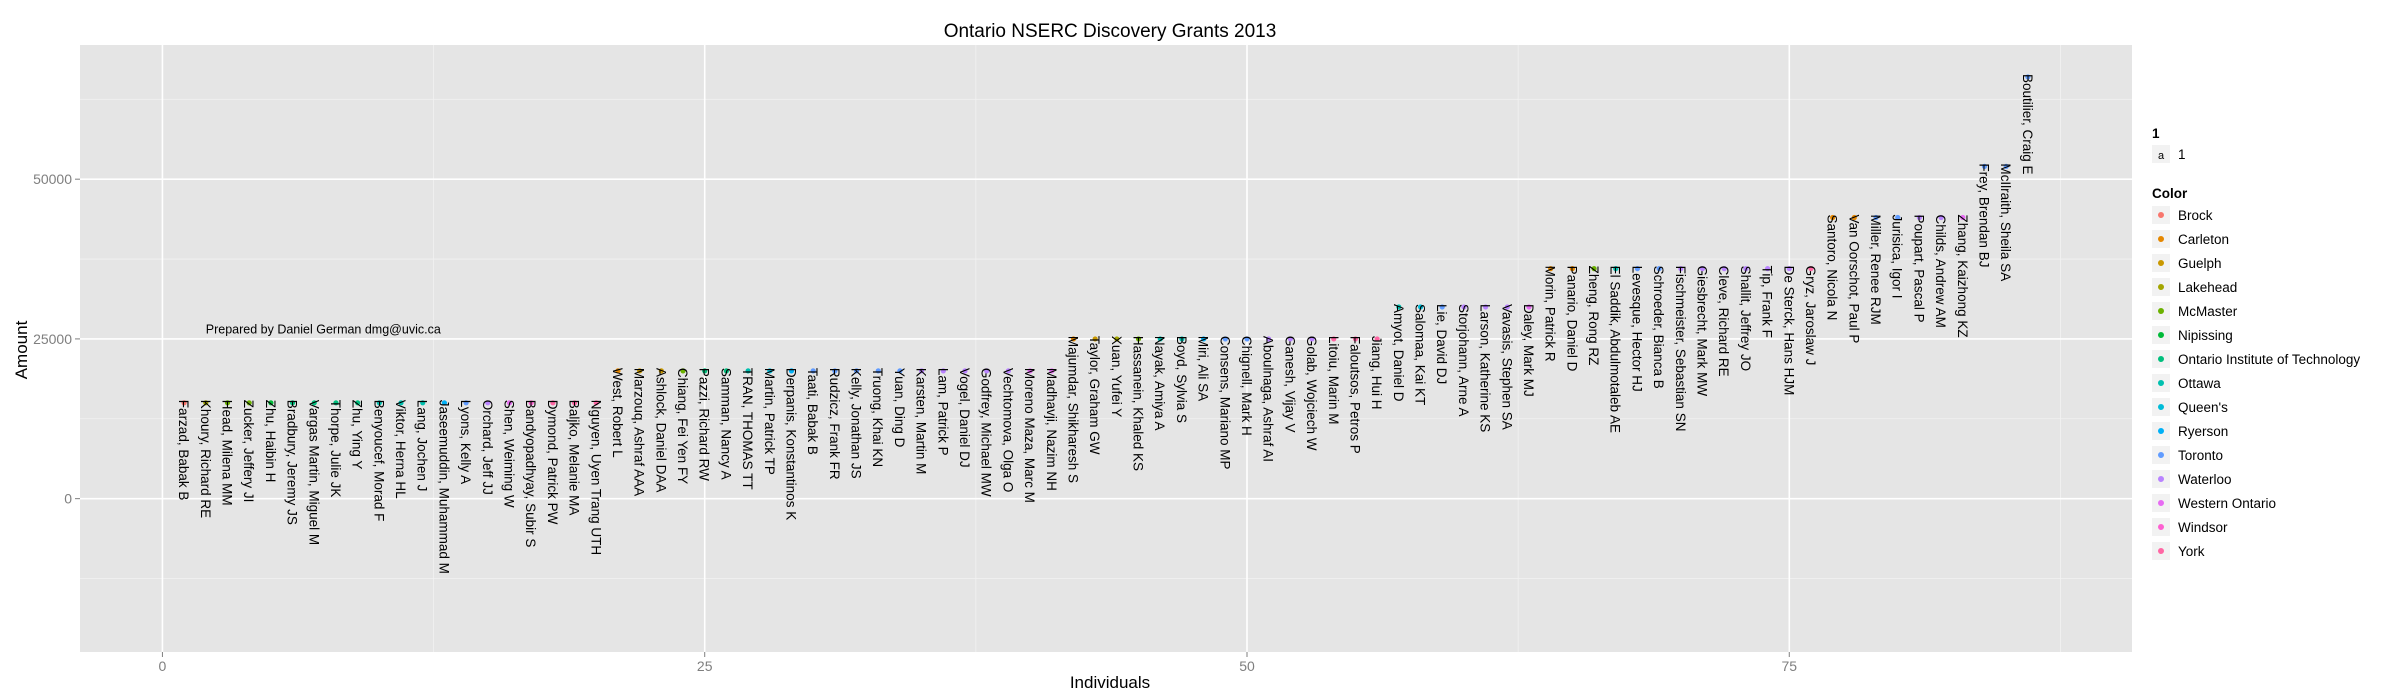 This screenshot has height=700, width=2400. Describe the element at coordinates (899, 408) in the screenshot. I see `data-point-label: Yuan, Ding D` at that location.